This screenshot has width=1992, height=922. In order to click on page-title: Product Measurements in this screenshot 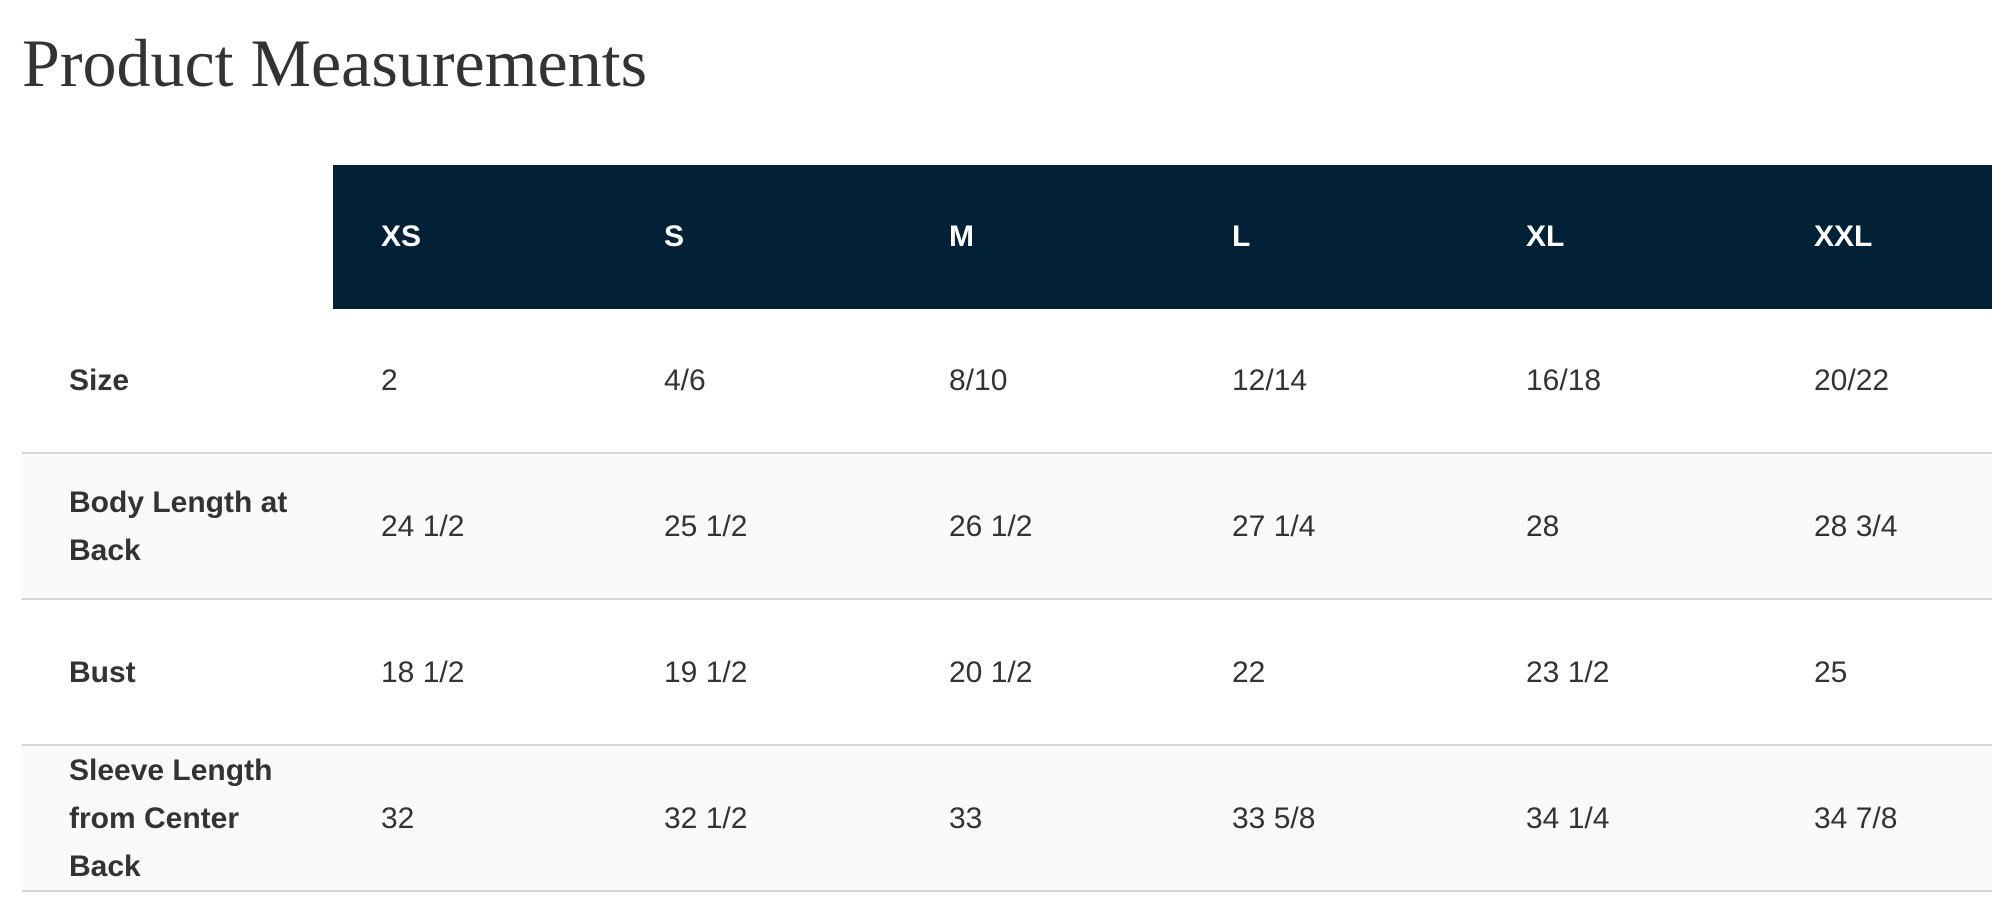, I will do `click(335, 63)`.